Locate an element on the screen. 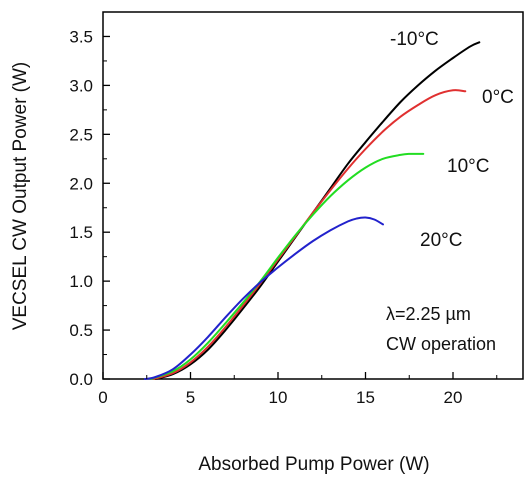  y-tick-label: 2.0 is located at coordinates (81, 183).